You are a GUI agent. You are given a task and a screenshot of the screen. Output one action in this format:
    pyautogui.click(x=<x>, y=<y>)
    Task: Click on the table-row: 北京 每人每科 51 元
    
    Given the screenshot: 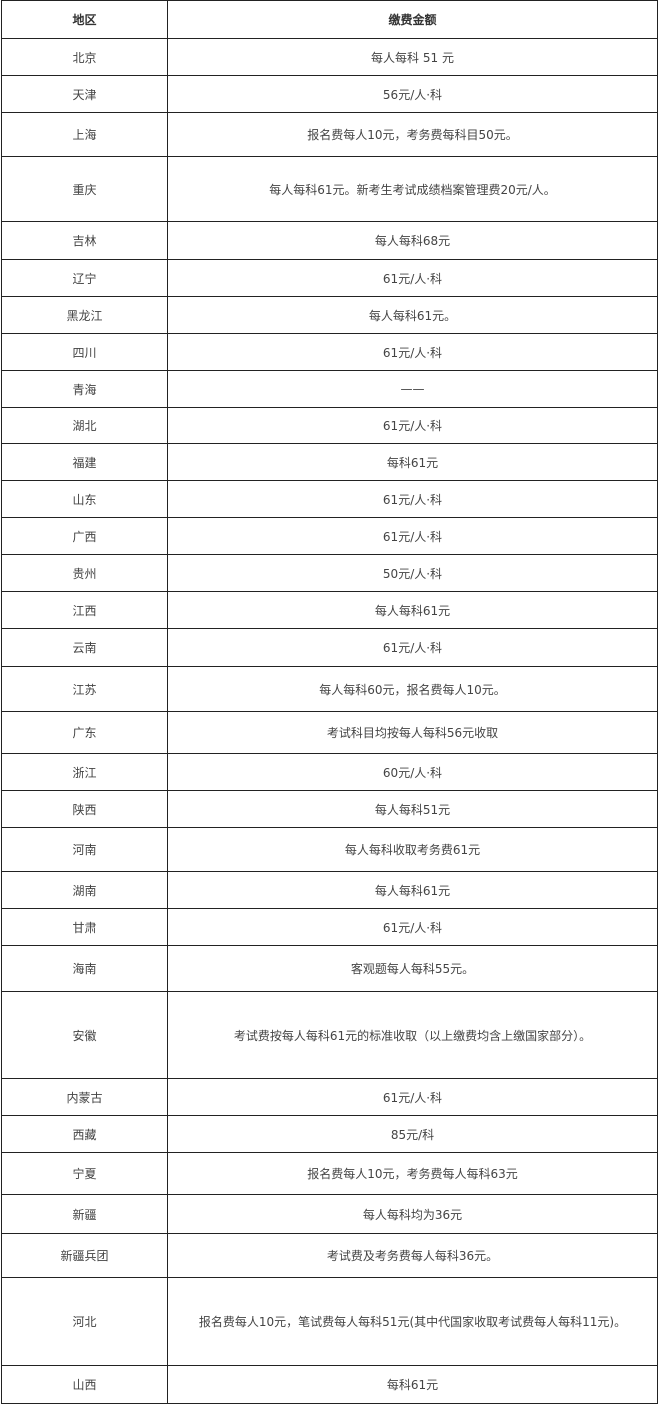 What is the action you would take?
    pyautogui.click(x=329, y=57)
    